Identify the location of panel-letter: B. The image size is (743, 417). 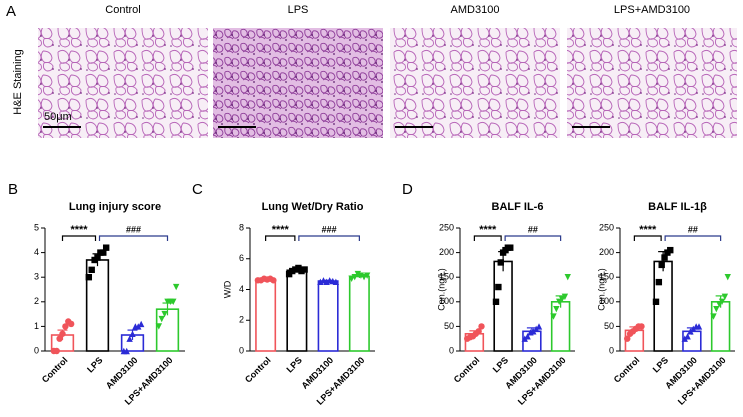
(13, 189).